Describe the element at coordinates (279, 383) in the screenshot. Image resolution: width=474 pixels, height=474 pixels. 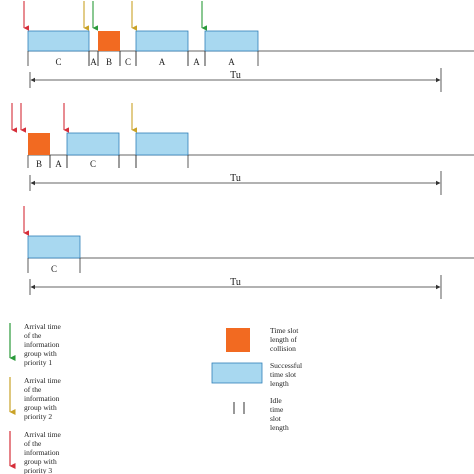
I see `legend-success-label-line: length` at that location.